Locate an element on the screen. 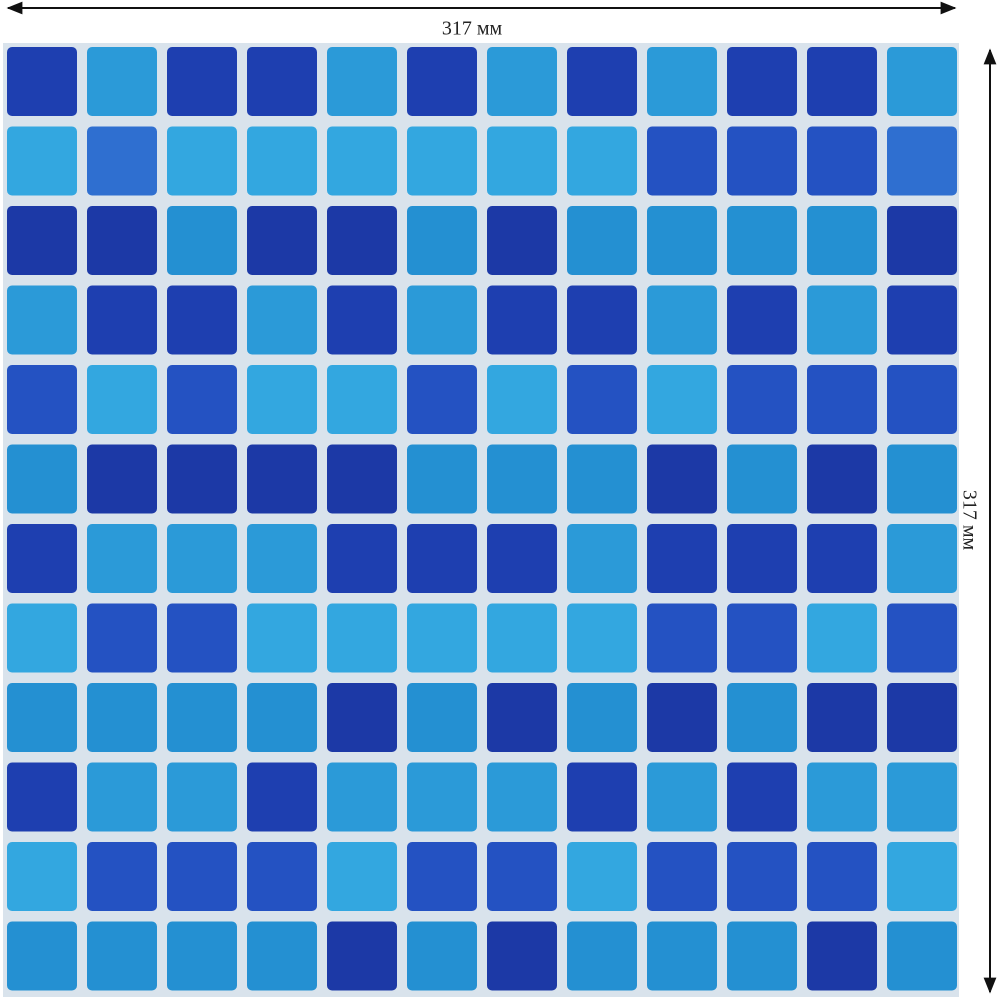 This screenshot has height=1000, width=1000. height-label: 317 мм is located at coordinates (969, 520).